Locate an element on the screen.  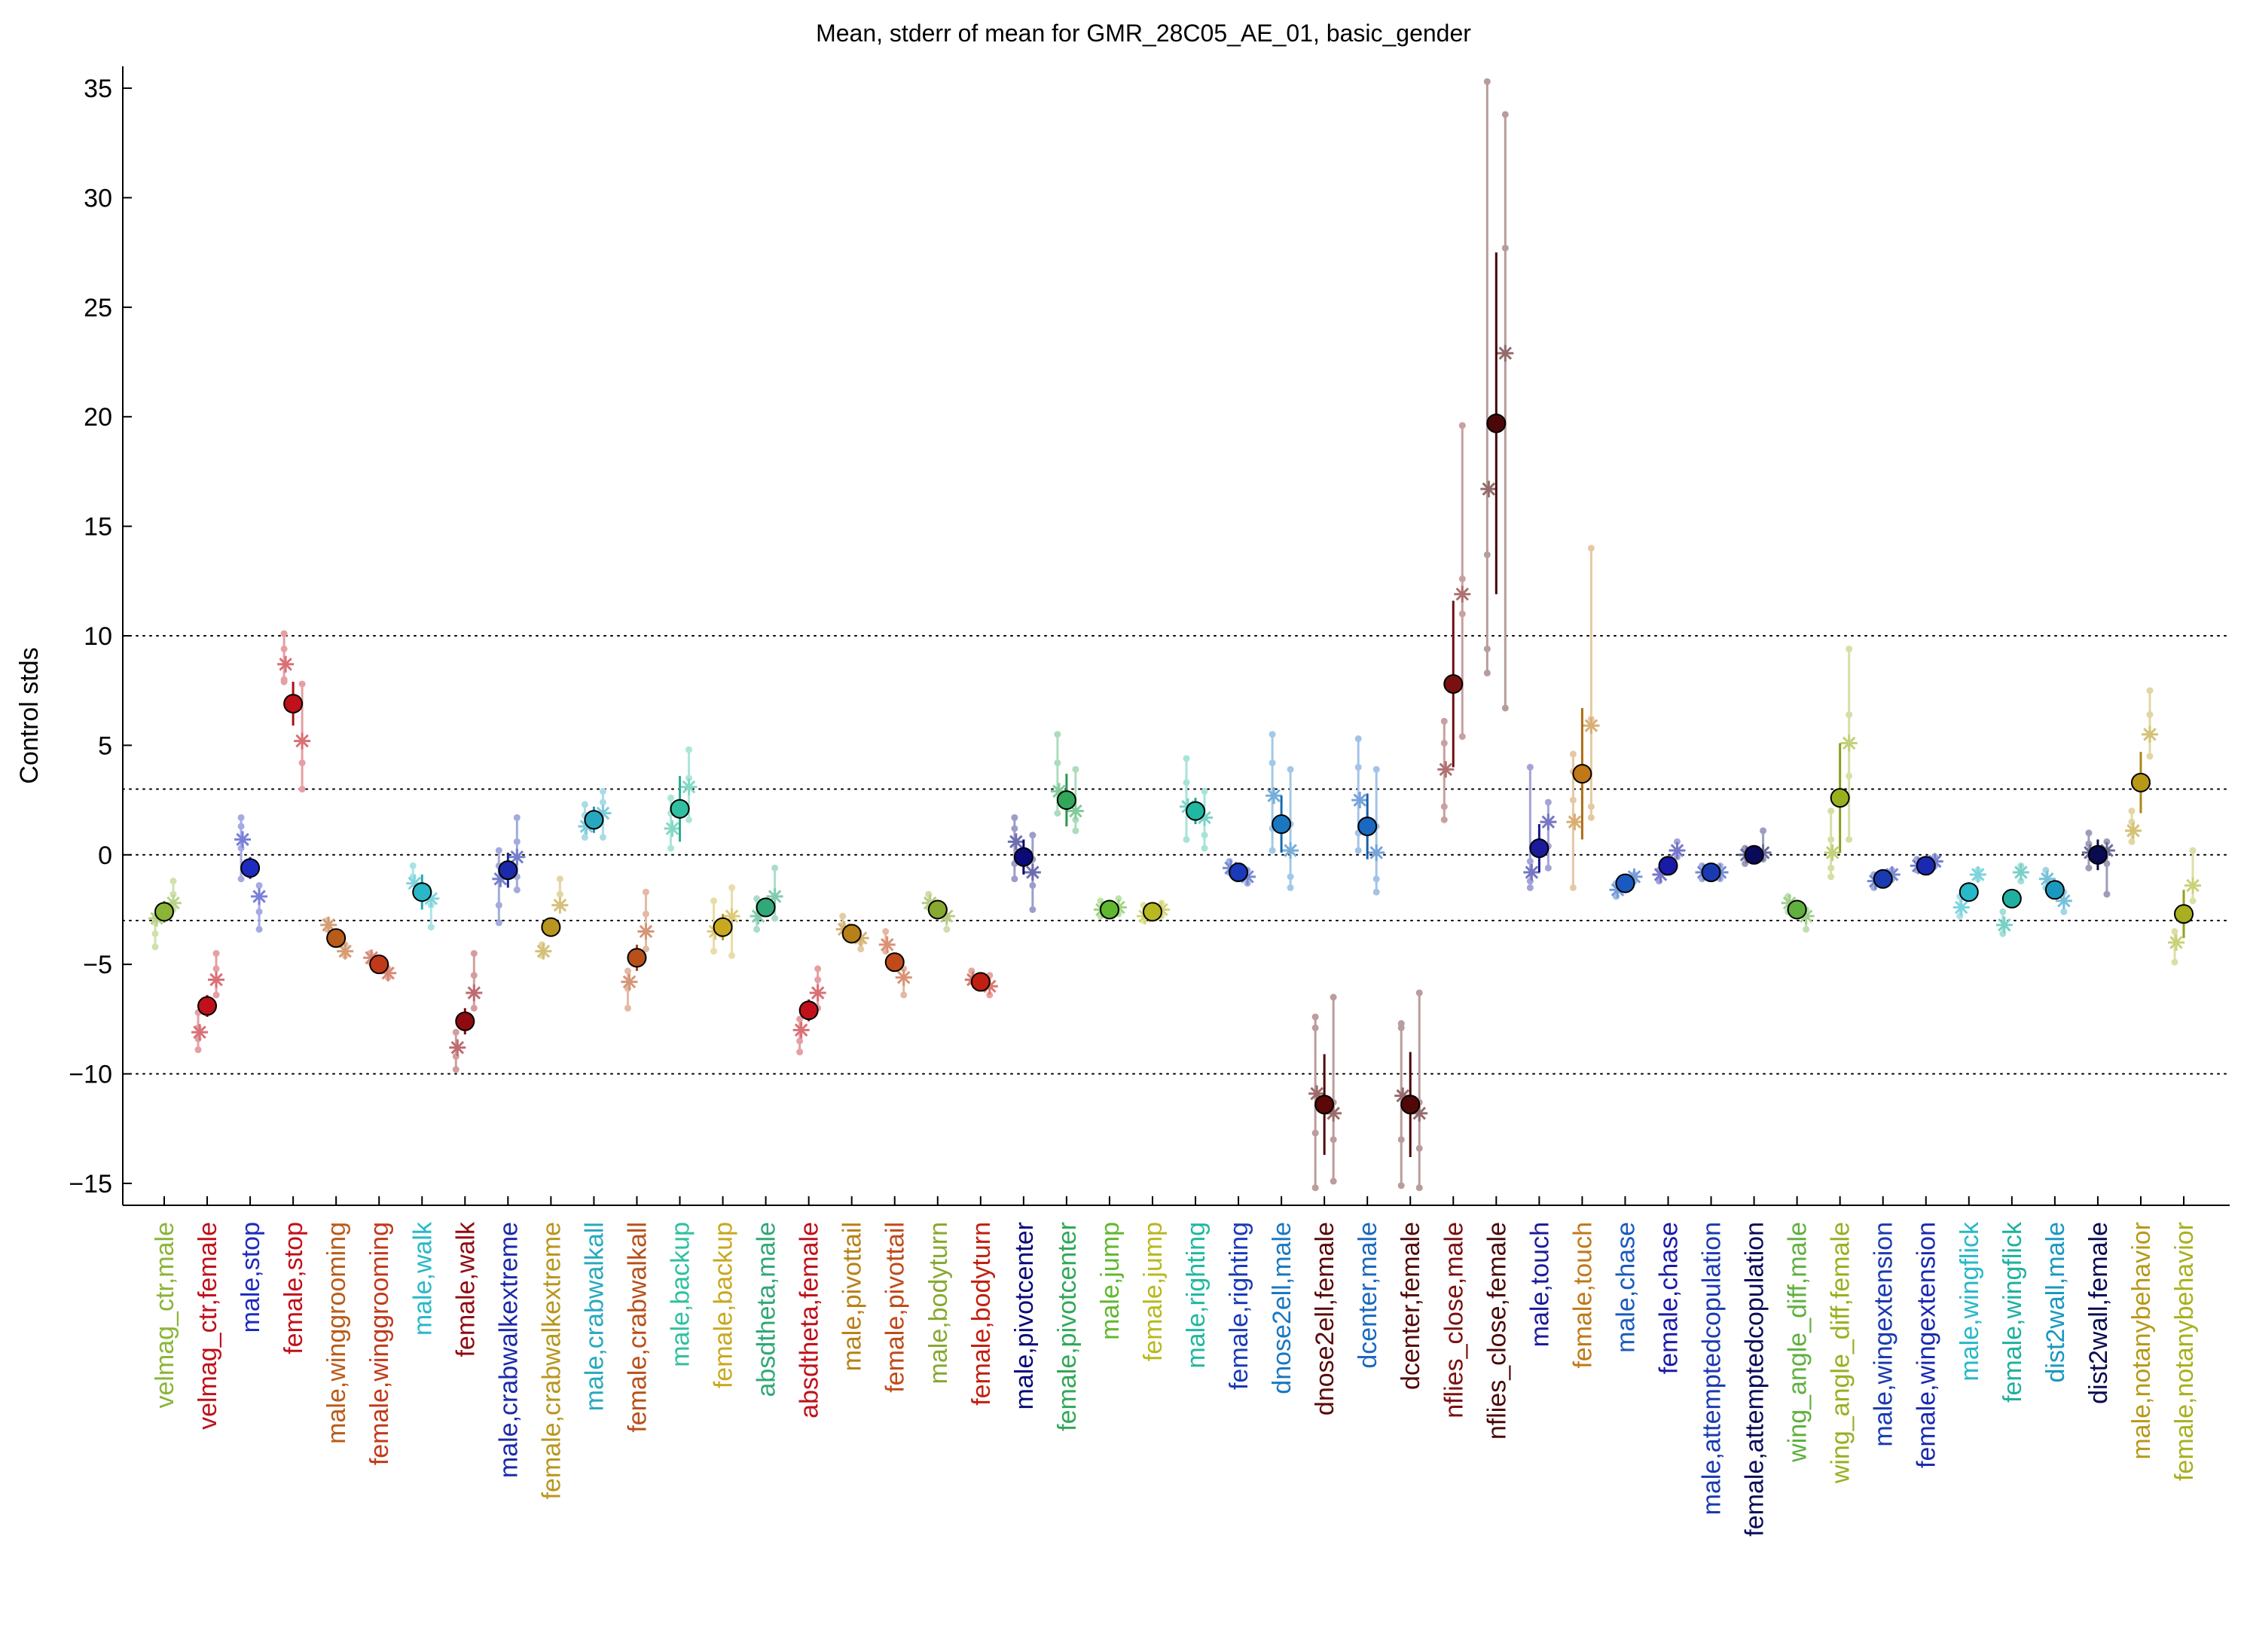
y-tick-label: 20 is located at coordinates (98, 417).